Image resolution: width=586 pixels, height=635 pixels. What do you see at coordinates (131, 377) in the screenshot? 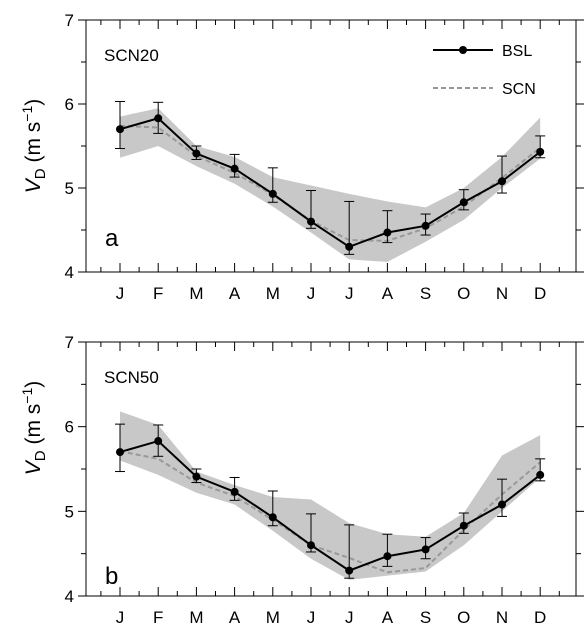
I see `panel-b-title: SCN50` at bounding box center [131, 377].